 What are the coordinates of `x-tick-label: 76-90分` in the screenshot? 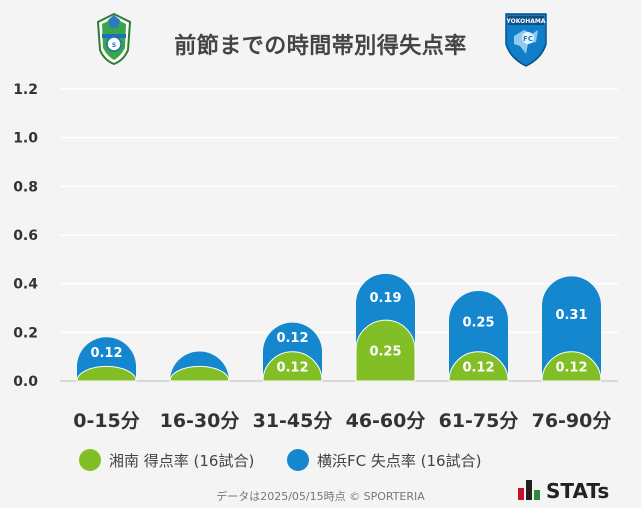 It's located at (572, 421).